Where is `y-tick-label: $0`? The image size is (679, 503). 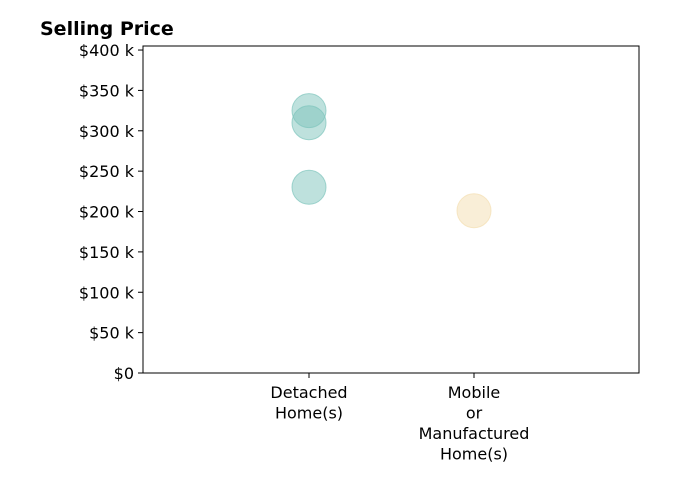 y-tick-label: $0 is located at coordinates (124, 373).